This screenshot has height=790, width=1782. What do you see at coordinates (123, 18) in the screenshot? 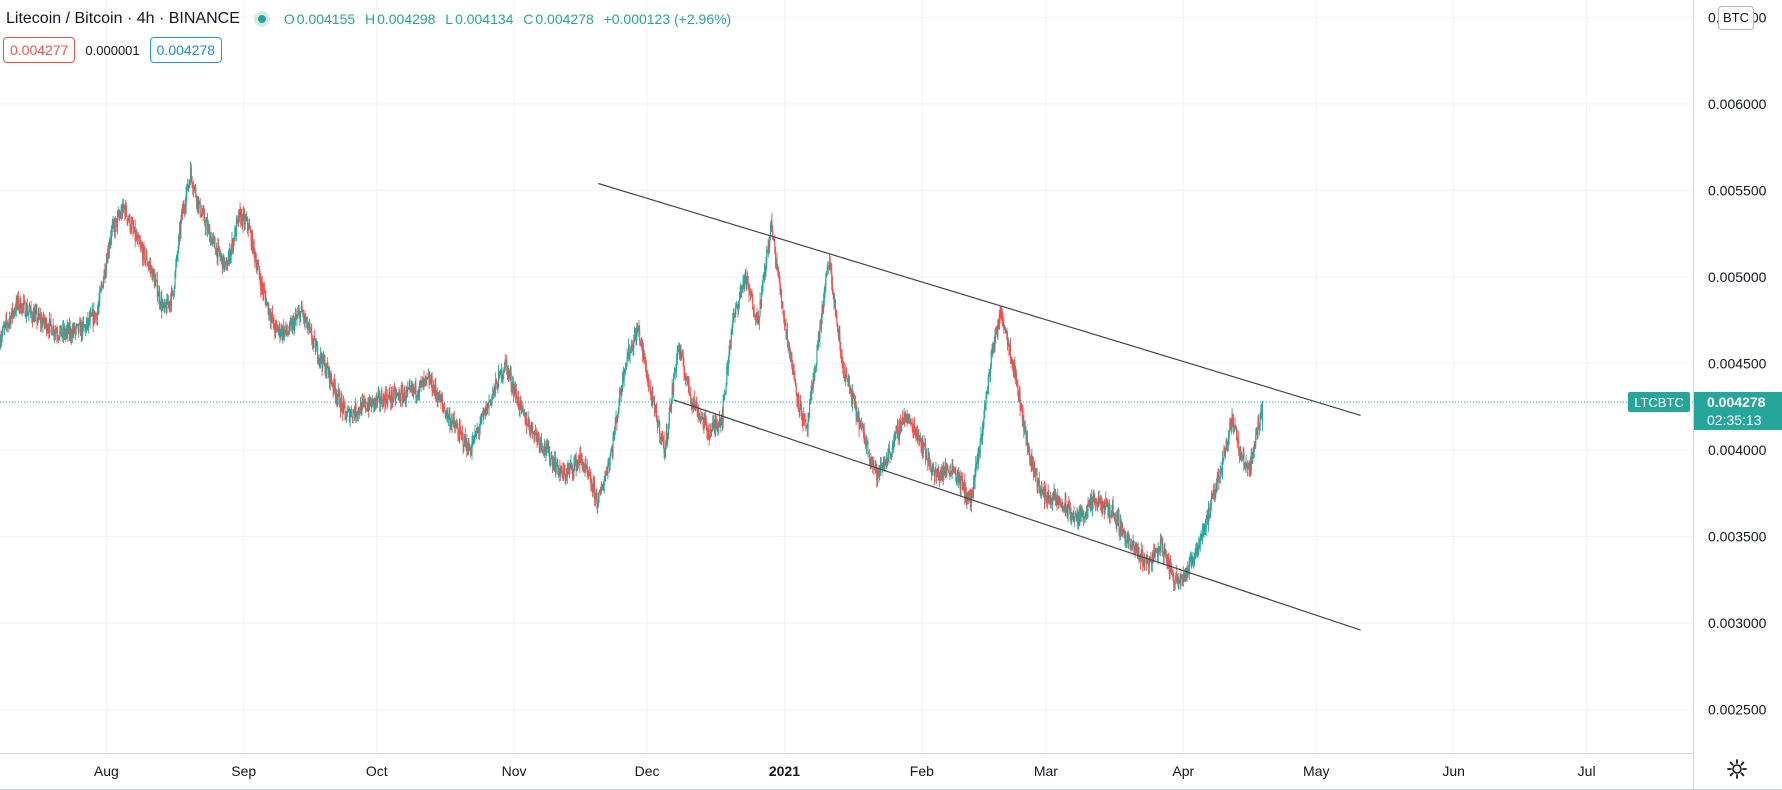
I see `symbol-title: Litecoin / Bitcoin · 4h · BINANCE` at bounding box center [123, 18].